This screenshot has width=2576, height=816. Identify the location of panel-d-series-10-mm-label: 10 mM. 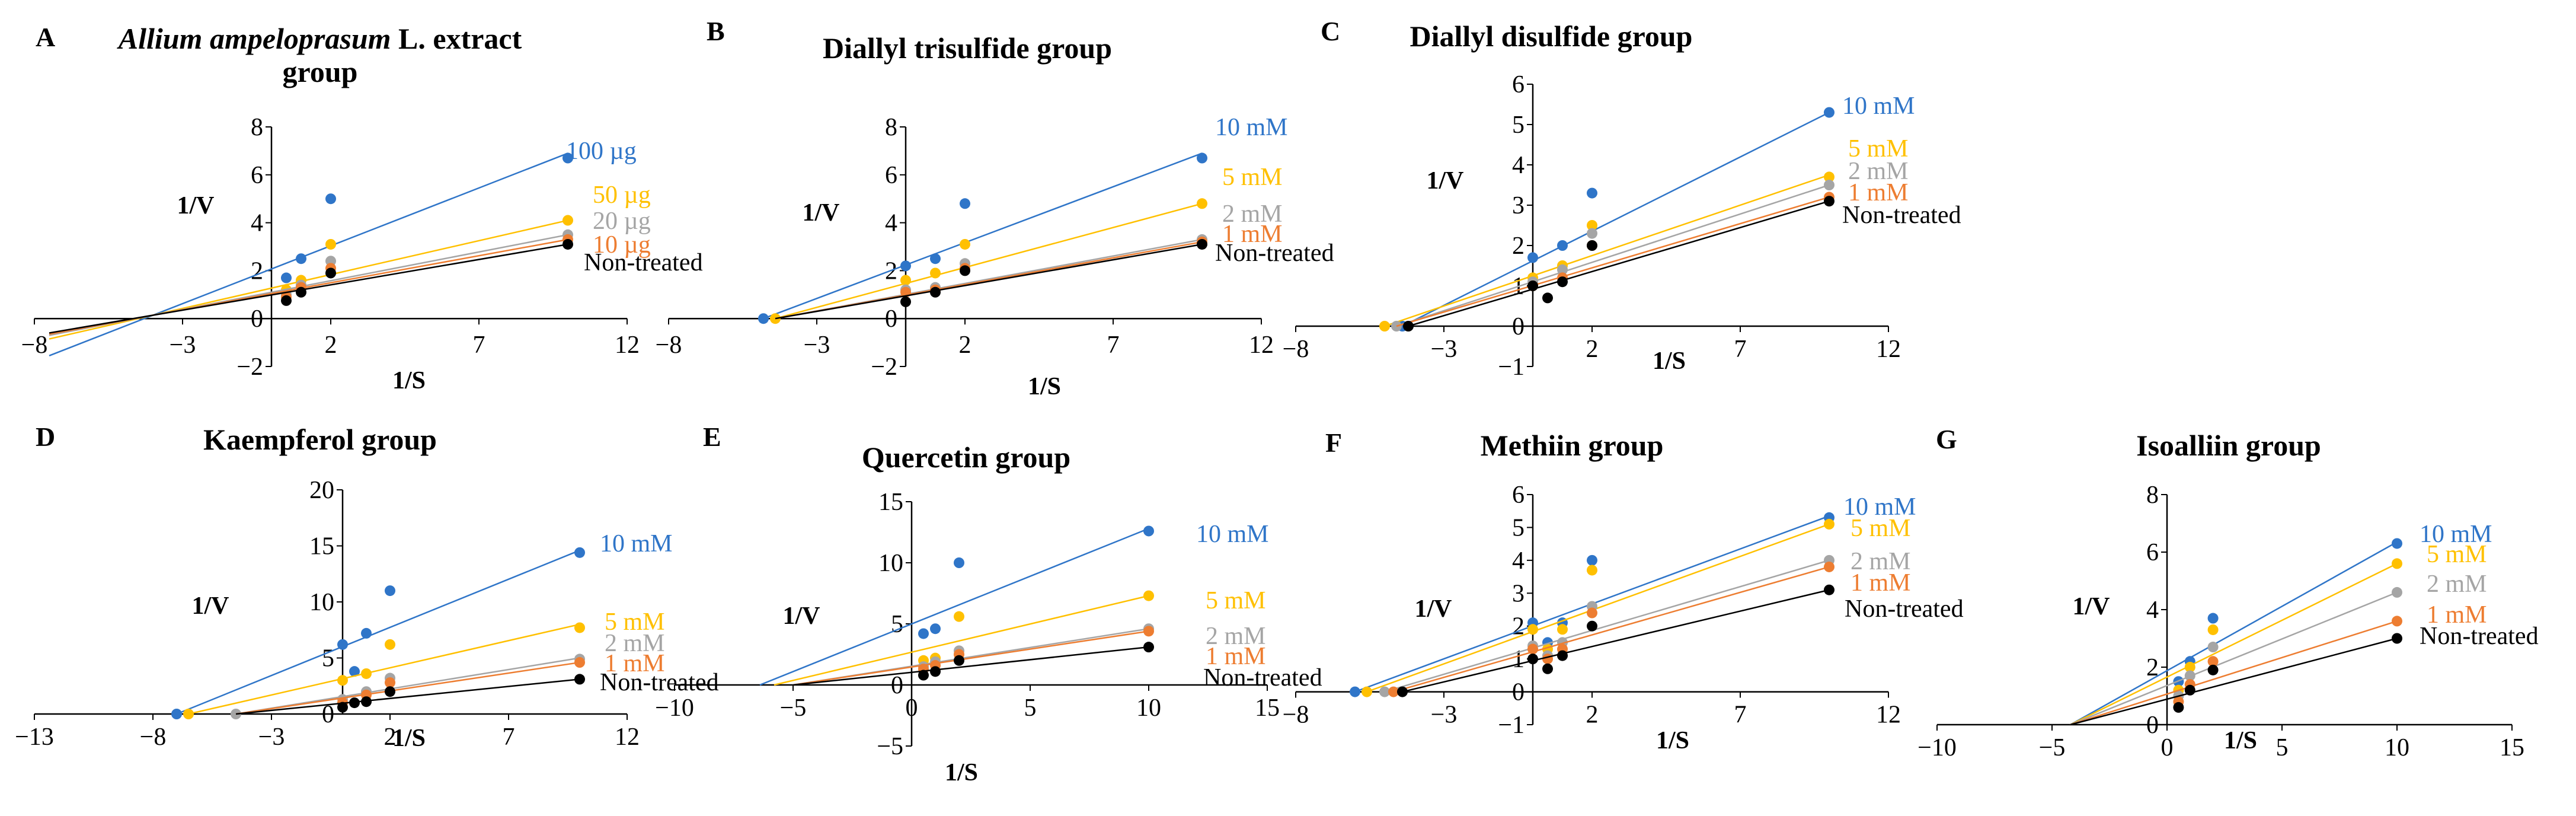
(636, 543).